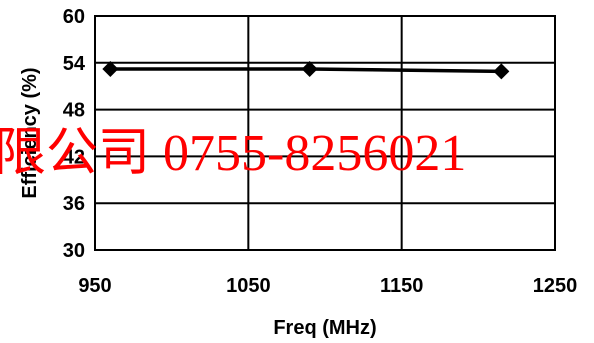 This screenshot has height=343, width=594. Describe the element at coordinates (74, 111) in the screenshot. I see `y-tick-label: 48` at that location.